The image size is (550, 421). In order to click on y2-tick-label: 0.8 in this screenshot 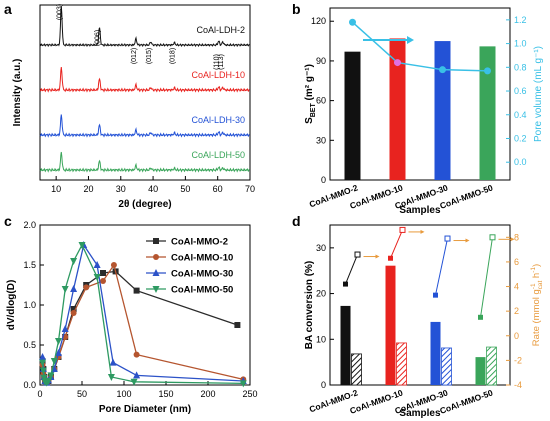, I will do `click(520, 67)`.